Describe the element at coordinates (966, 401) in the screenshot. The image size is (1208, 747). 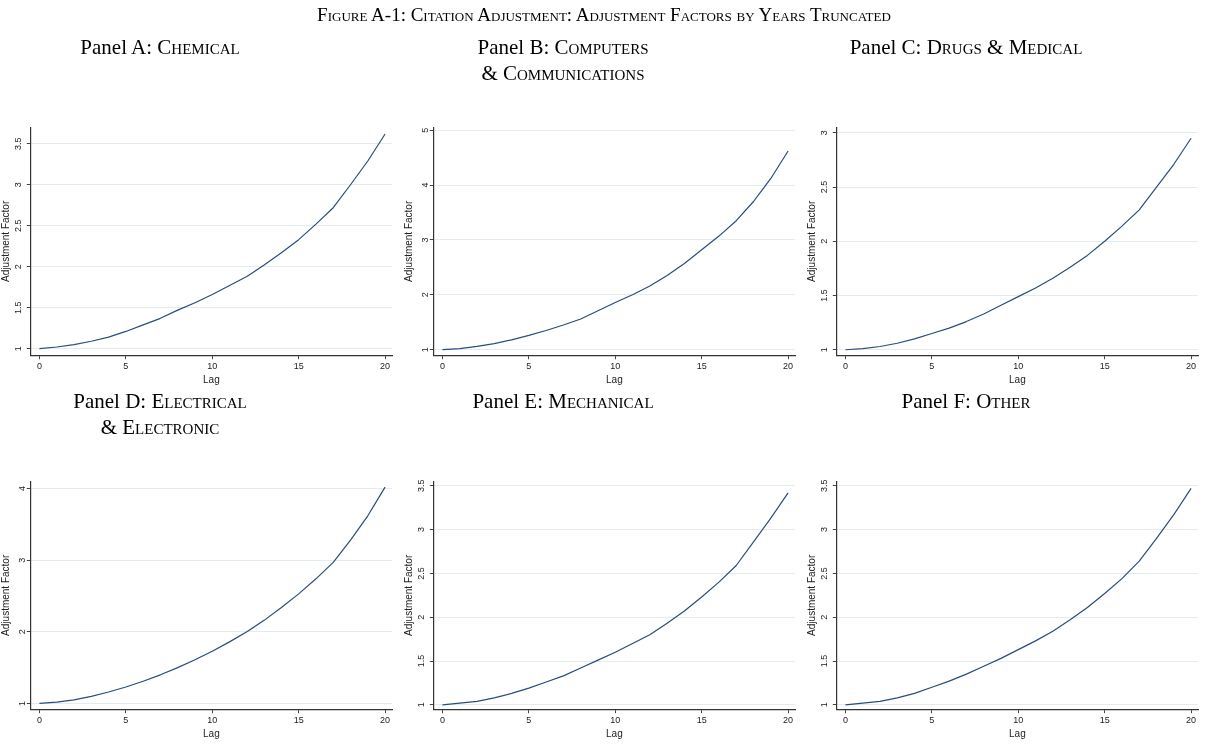
I see `chart-title: Panel F: Other` at that location.